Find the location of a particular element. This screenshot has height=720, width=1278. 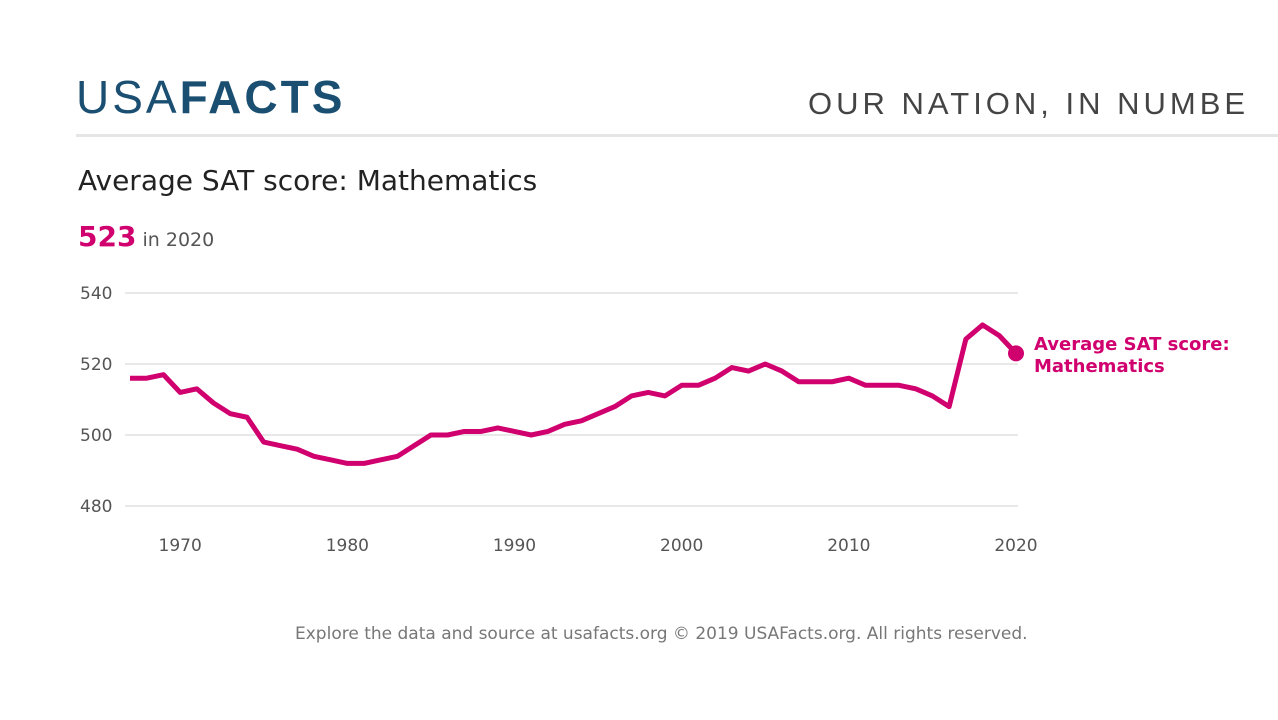

header-divider is located at coordinates (677, 135).